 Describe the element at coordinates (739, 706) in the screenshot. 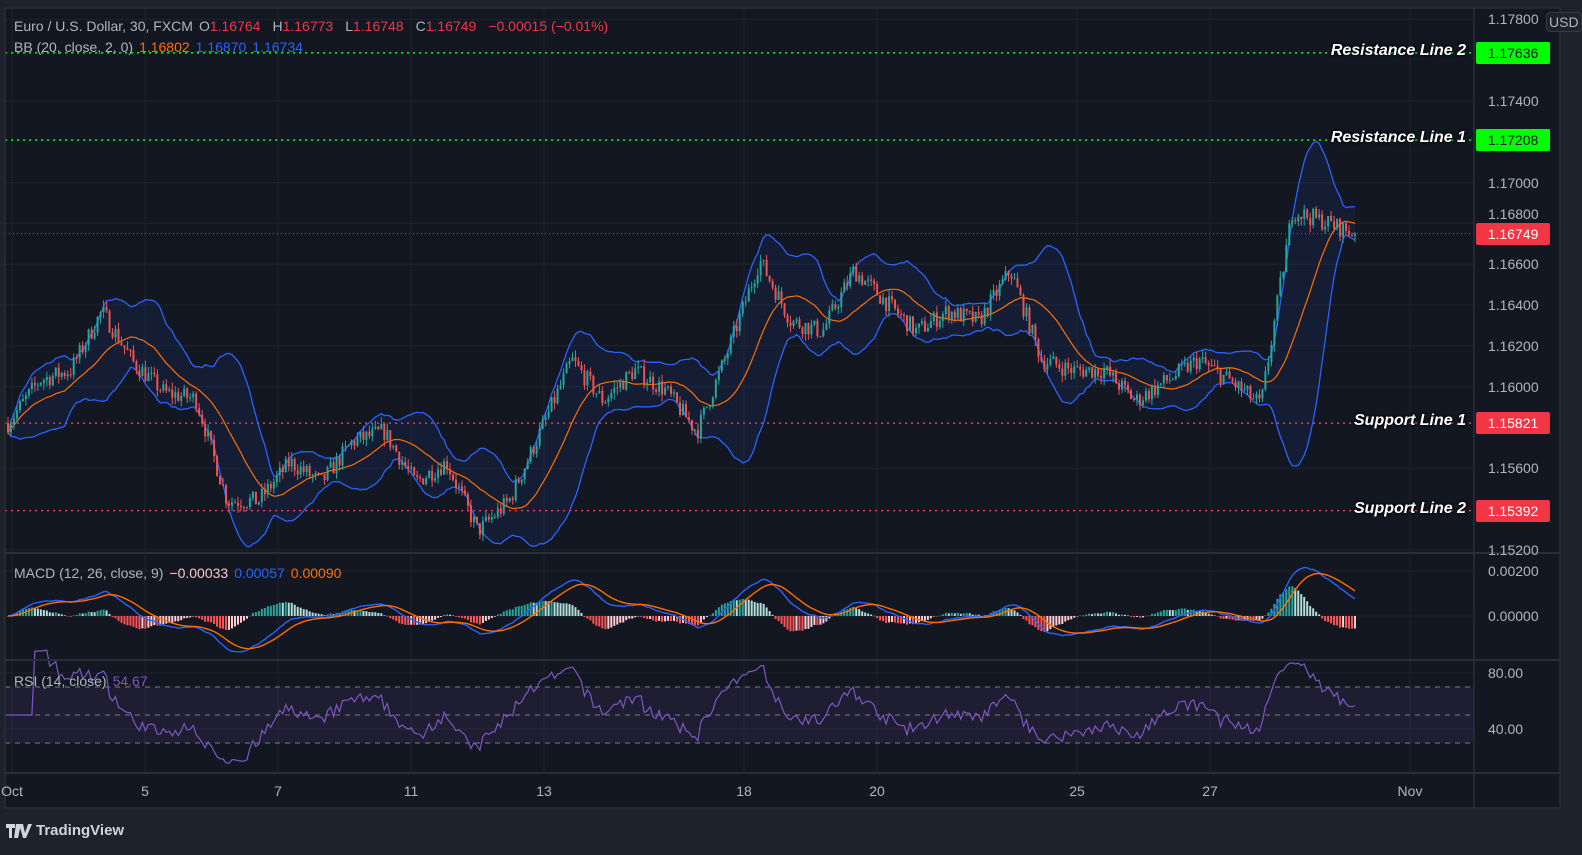

I see `rsi-pane` at that location.